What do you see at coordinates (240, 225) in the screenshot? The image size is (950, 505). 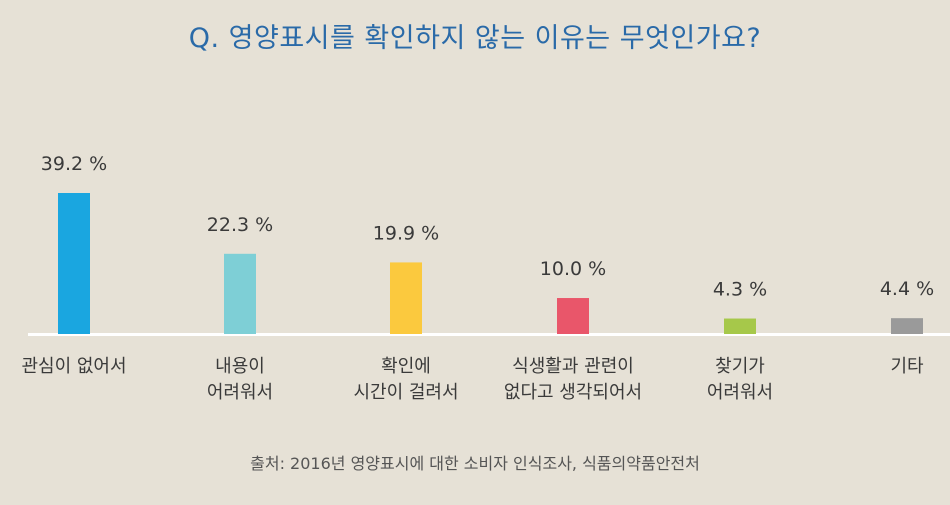 I see `value-label-2: 22.3 %` at bounding box center [240, 225].